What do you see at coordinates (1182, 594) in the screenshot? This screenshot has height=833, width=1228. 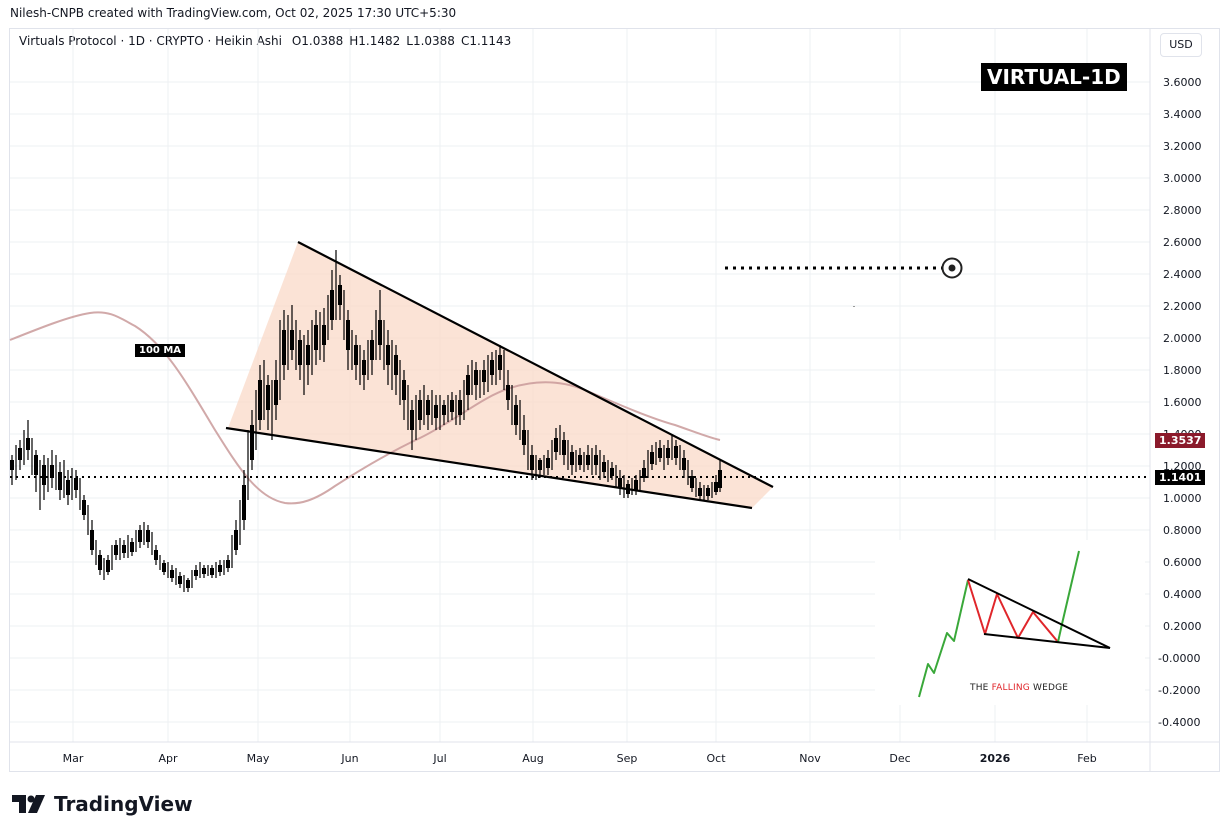 I see `svg-text: 0.4000` at bounding box center [1182, 594].